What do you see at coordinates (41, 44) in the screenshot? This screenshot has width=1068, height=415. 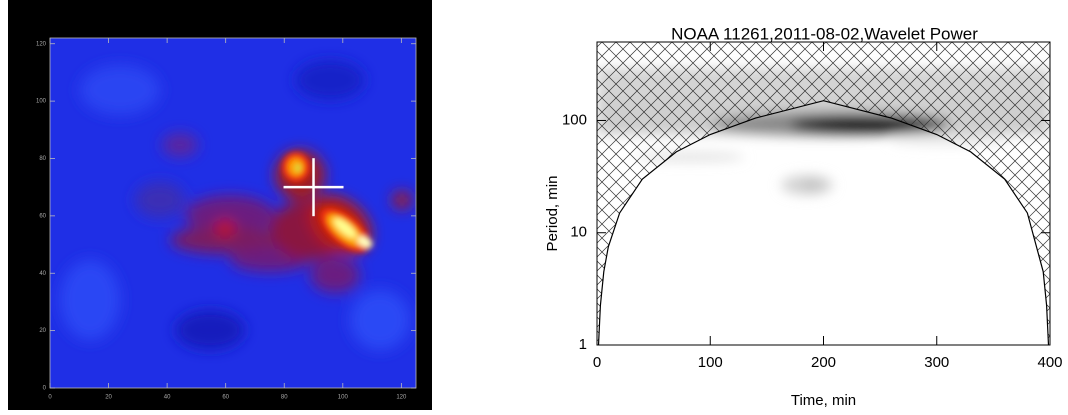 I see `y-tick-label: 120` at bounding box center [41, 44].